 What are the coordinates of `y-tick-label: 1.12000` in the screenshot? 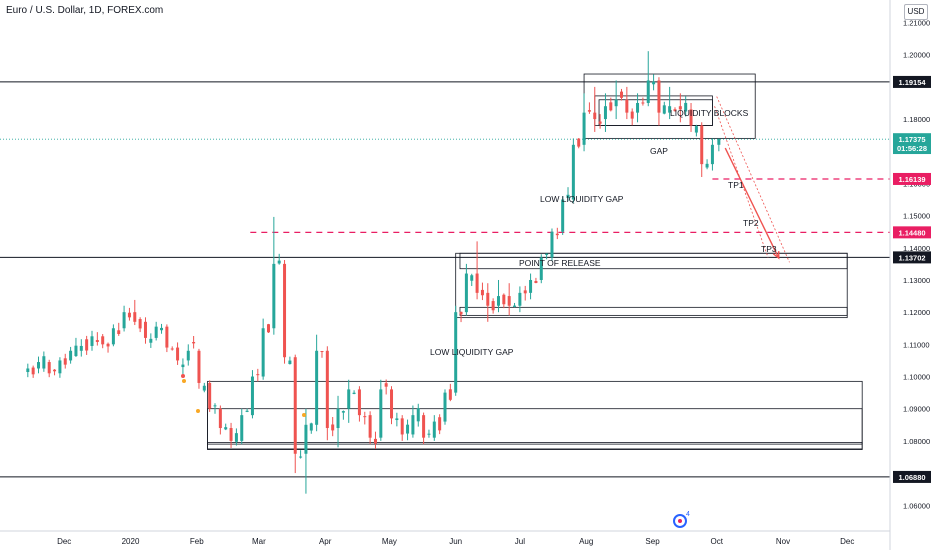 It's located at (916, 312).